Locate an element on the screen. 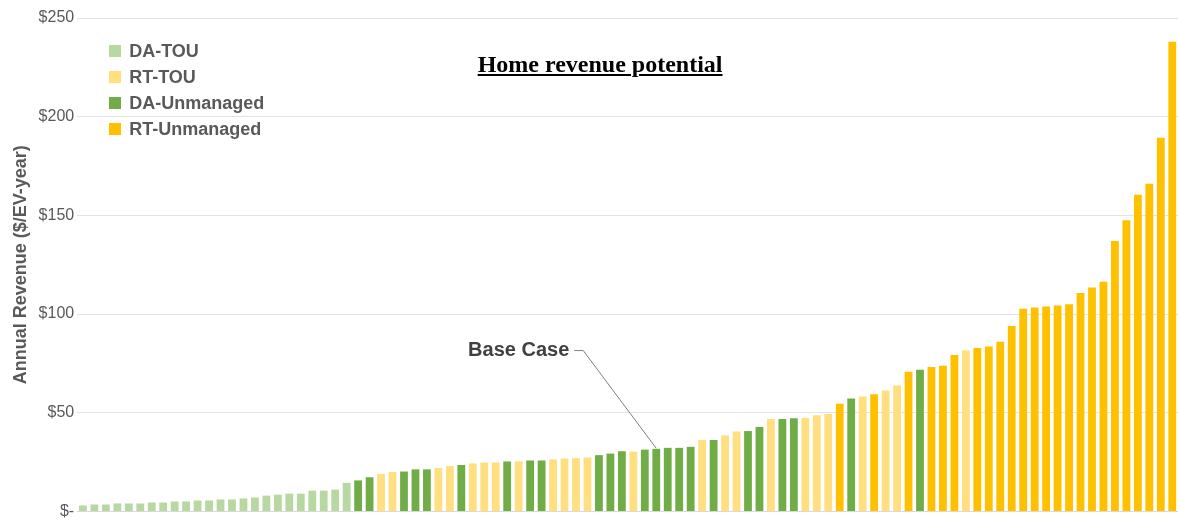  y-tick-label: $250 is located at coordinates (56, 17).